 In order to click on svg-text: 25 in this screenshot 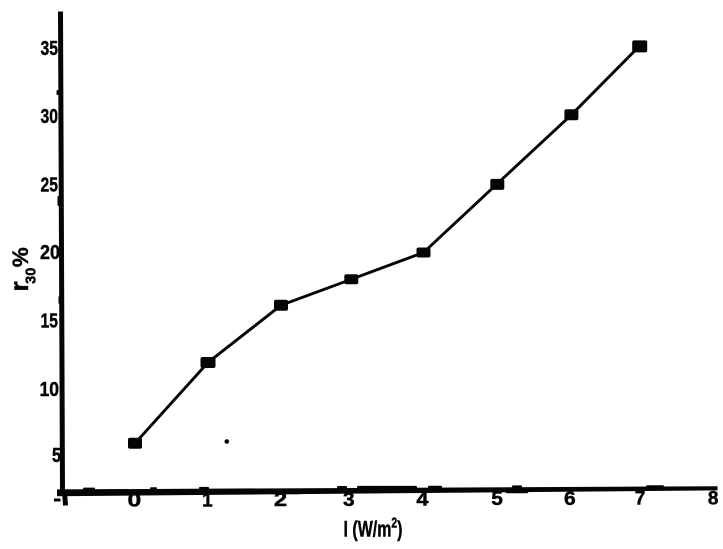, I will do `click(50, 186)`.